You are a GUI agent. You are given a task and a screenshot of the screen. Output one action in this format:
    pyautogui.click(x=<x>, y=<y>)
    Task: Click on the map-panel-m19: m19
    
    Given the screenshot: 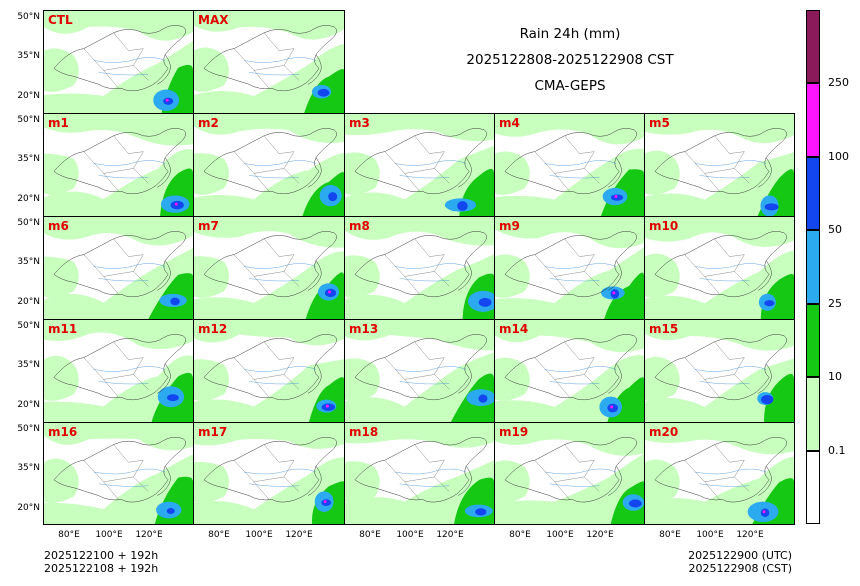 What is the action you would take?
    pyautogui.click(x=569, y=473)
    